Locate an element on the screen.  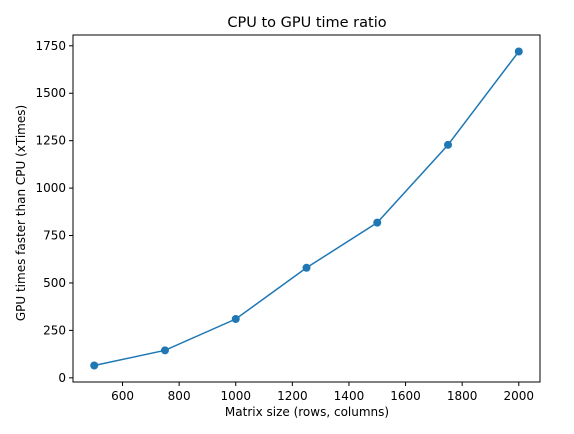
y-tick-label: 1750 is located at coordinates (50, 46).